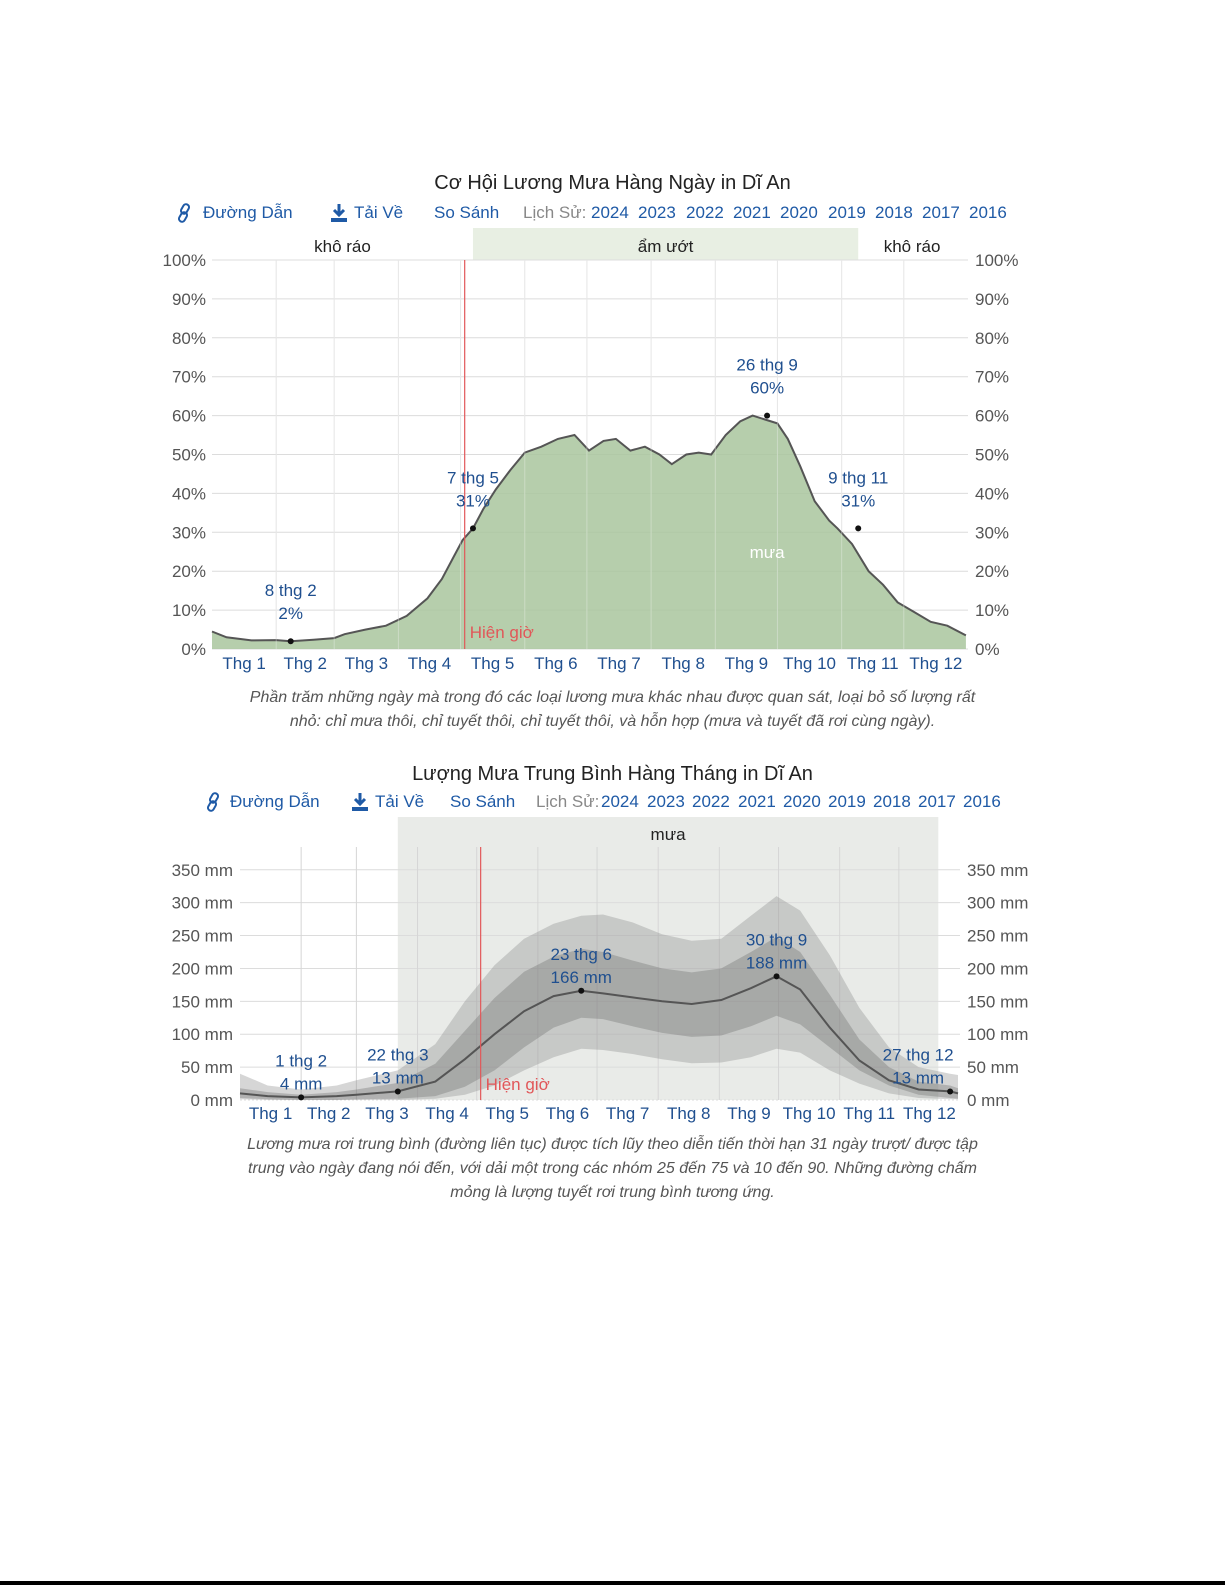 Image resolution: width=1225 pixels, height=1585 pixels. I want to click on x-tick-label: Thg 5, so click(507, 1113).